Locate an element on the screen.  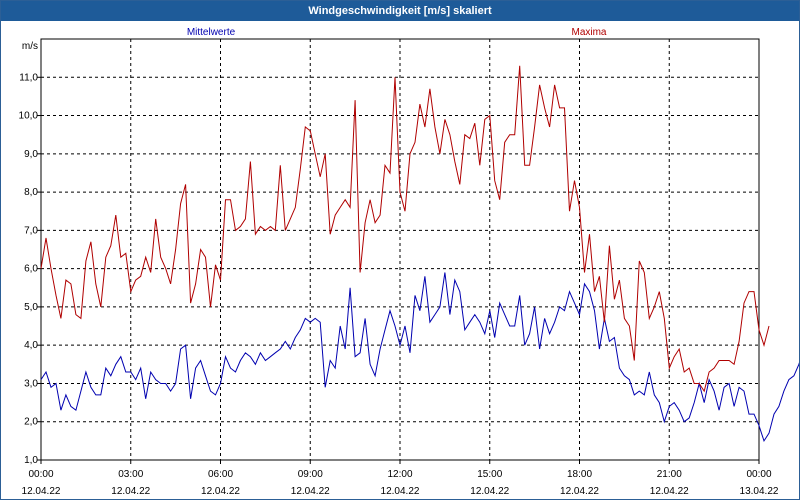
legend-entry-maxima: Maxima is located at coordinates (588, 32).